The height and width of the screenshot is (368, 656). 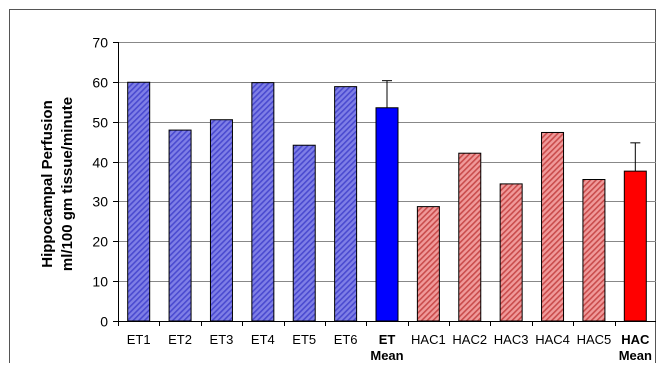 I want to click on x-tick-label: ET, so click(x=387, y=339).